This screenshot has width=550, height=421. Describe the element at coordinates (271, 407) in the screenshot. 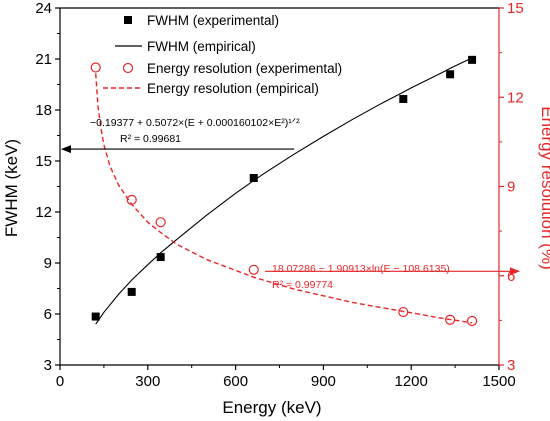

I see `x-axis-title: Energy (keV)` at that location.